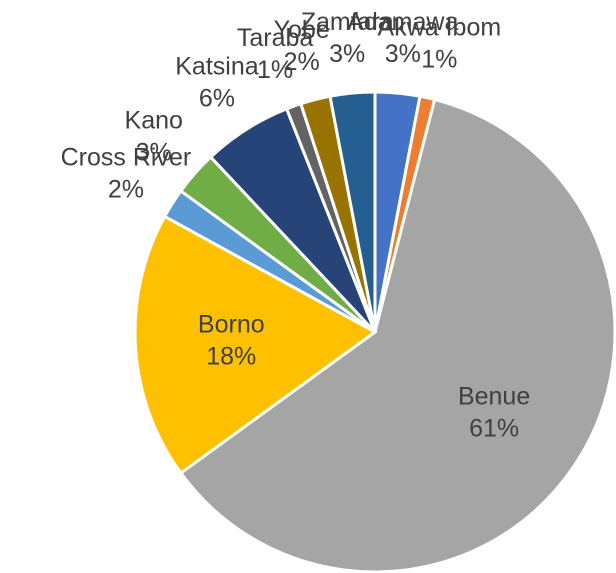 The width and height of the screenshot is (616, 573). Describe the element at coordinates (494, 397) in the screenshot. I see `data-label-name: Benue` at that location.